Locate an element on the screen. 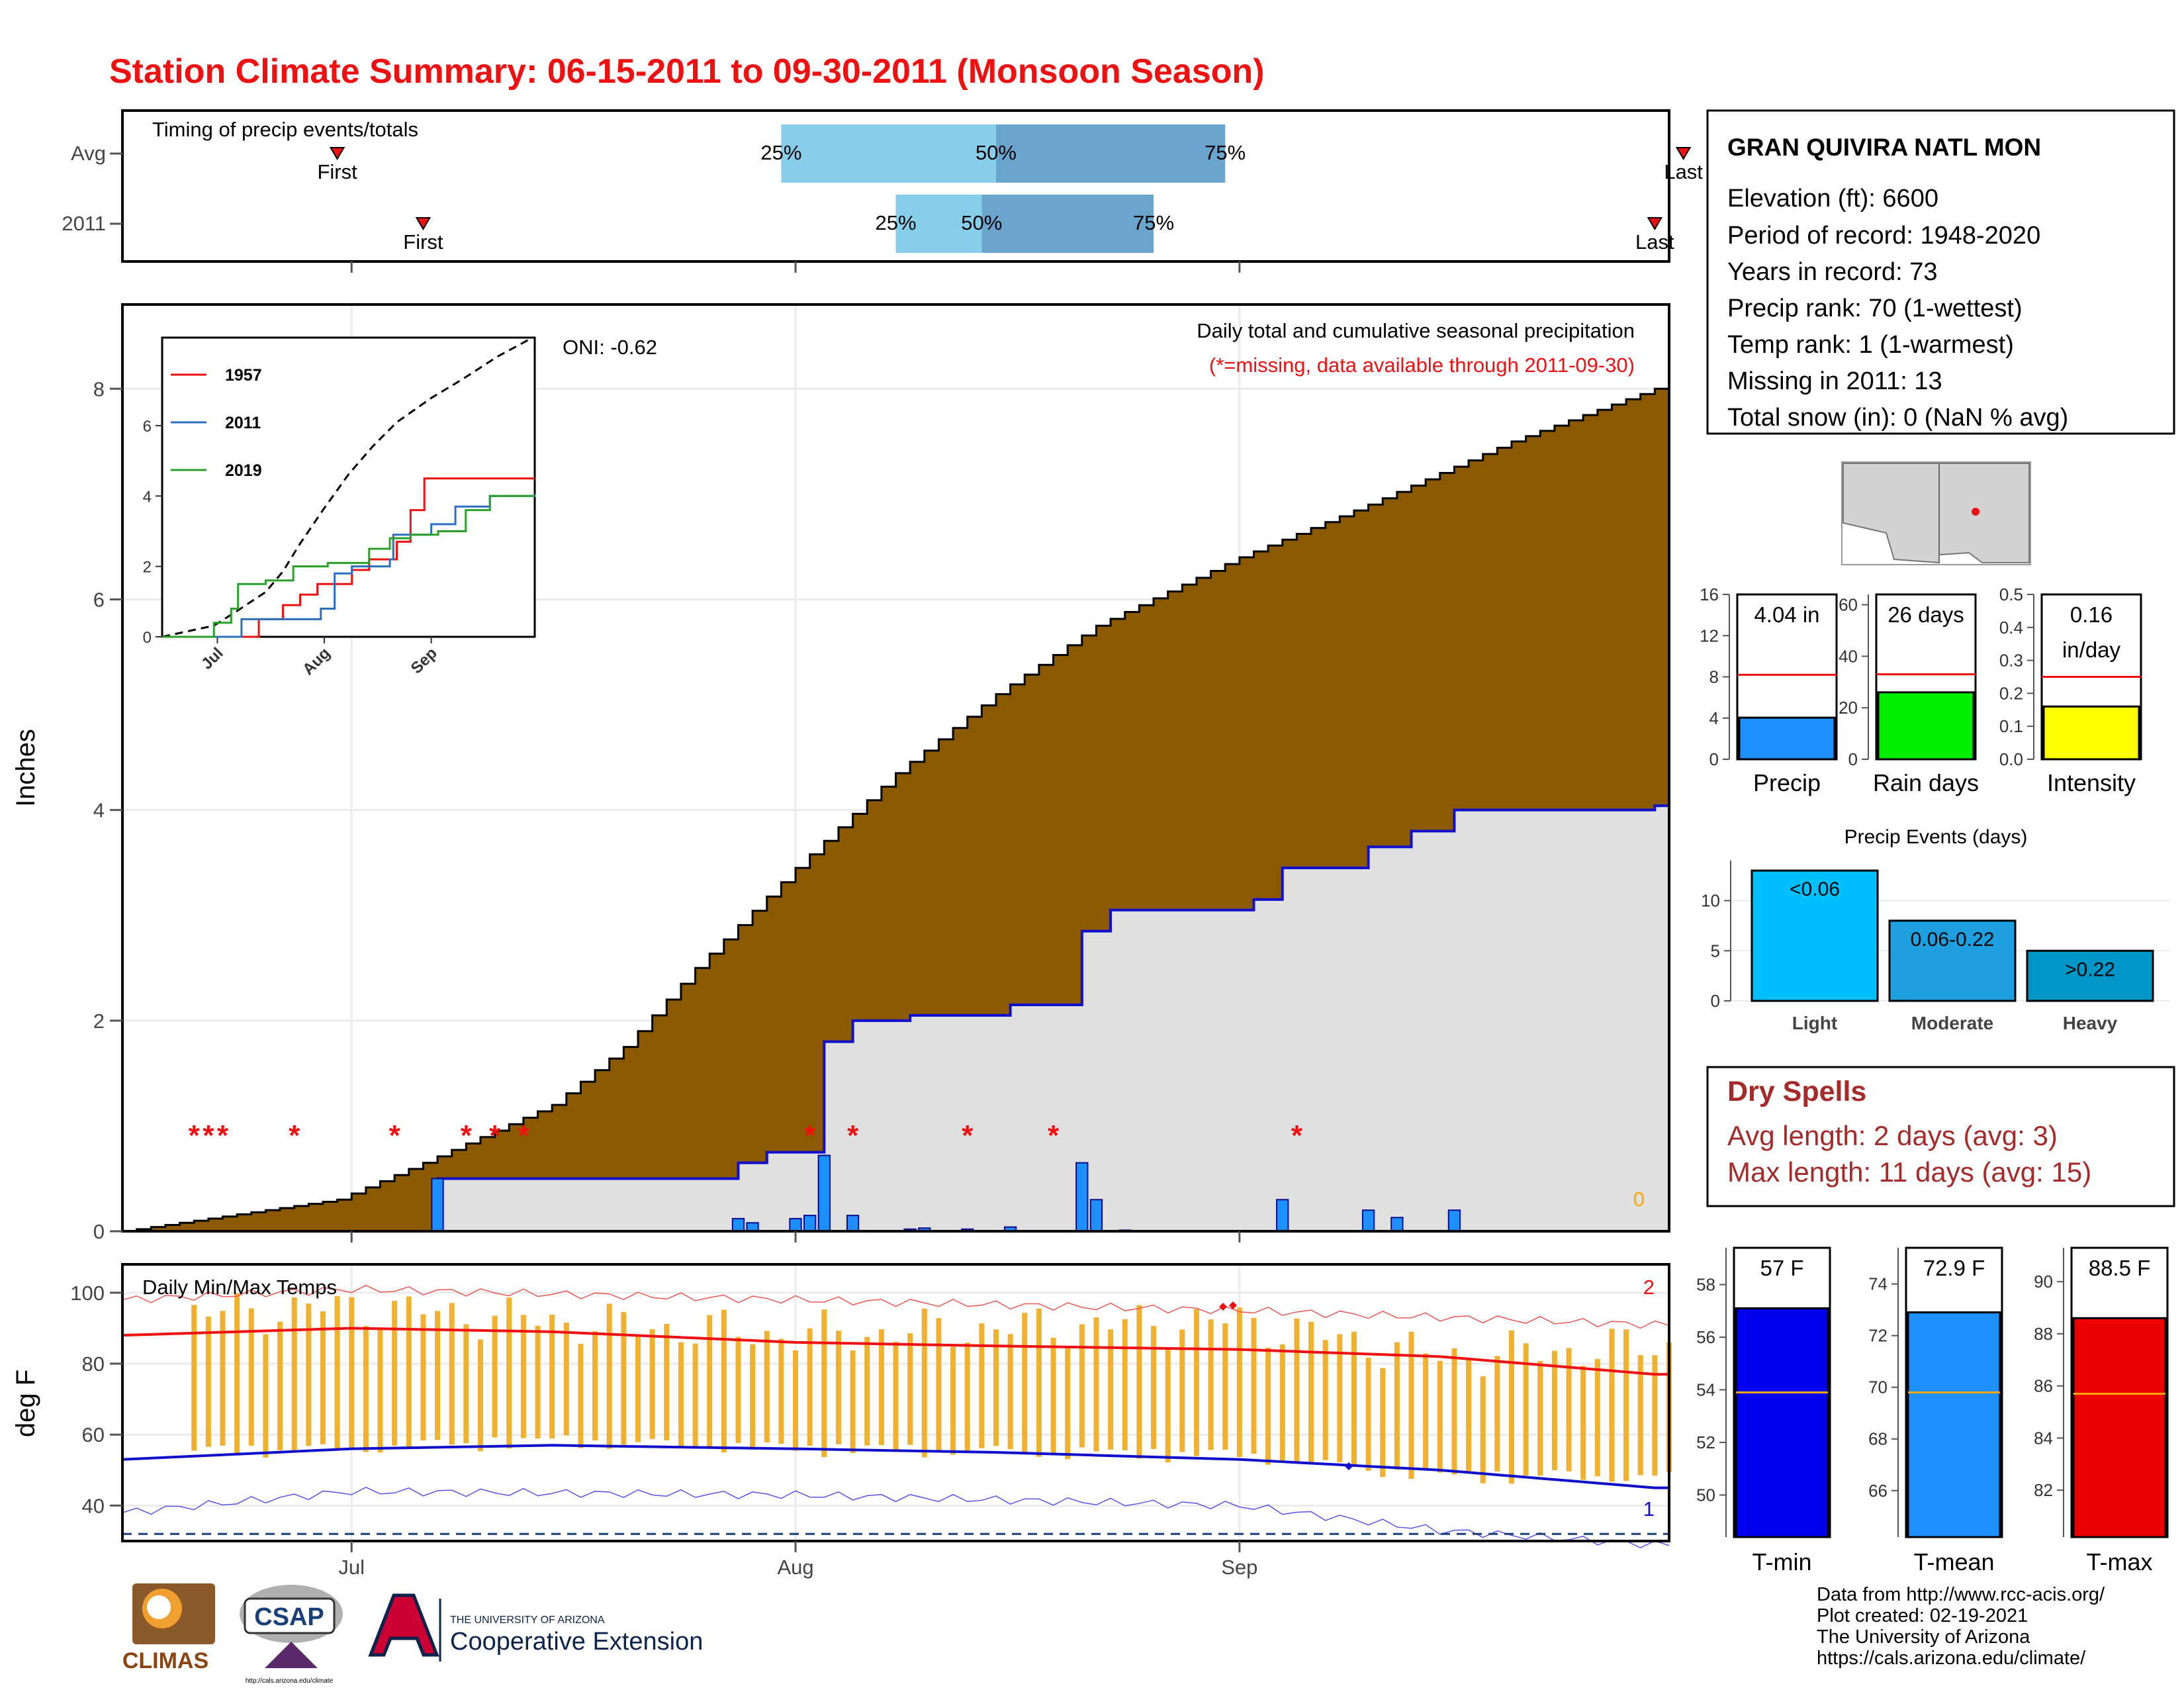 Image resolution: width=2184 pixels, height=1688 pixels. precip-ytick-label: 4 is located at coordinates (99, 810).